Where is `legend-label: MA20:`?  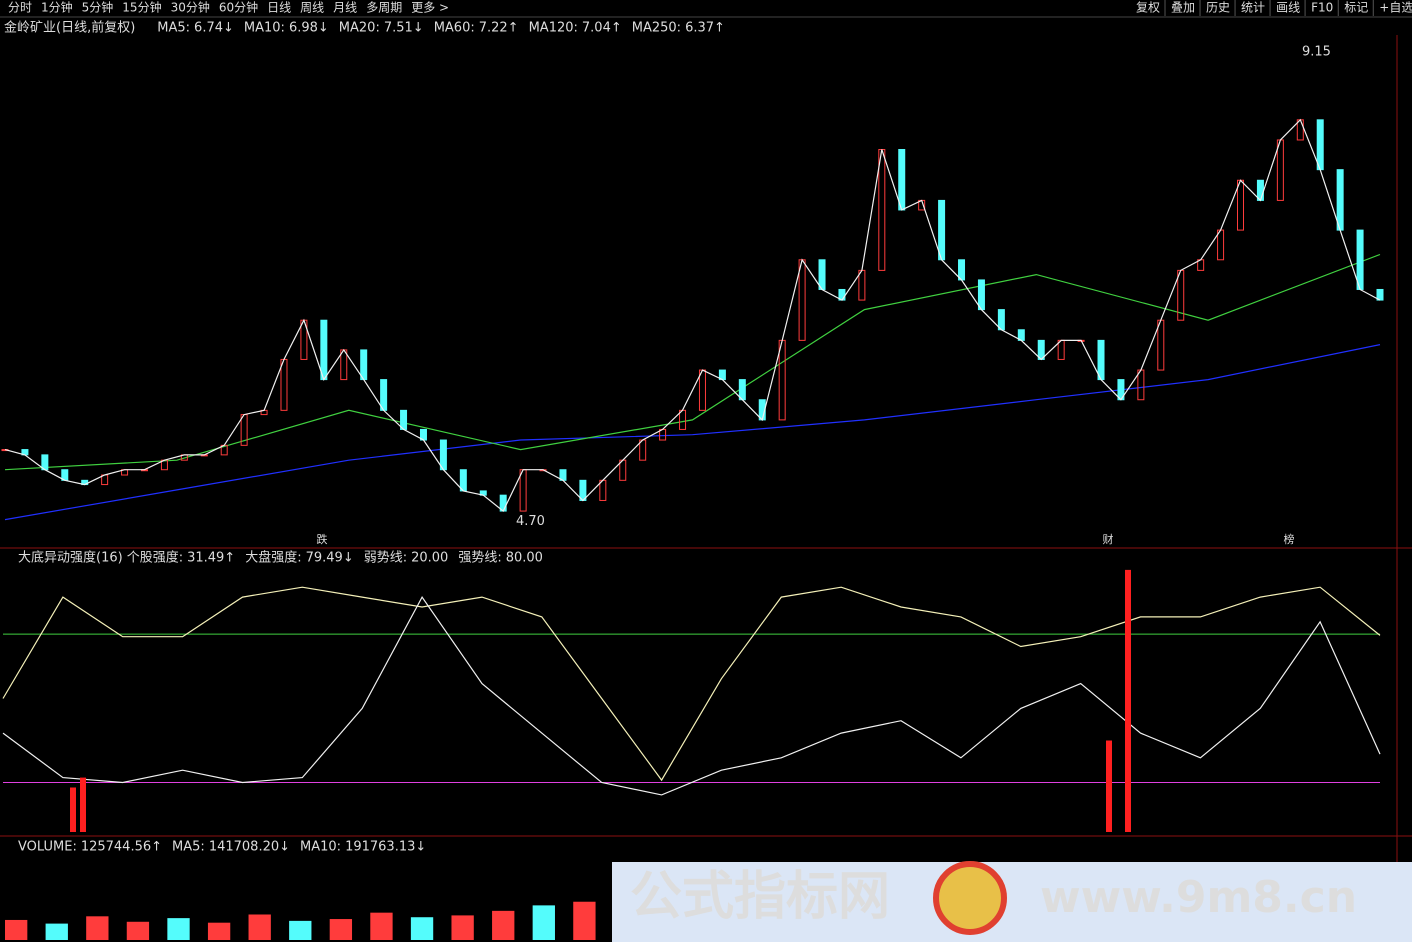
legend-label: MA20: is located at coordinates (359, 28).